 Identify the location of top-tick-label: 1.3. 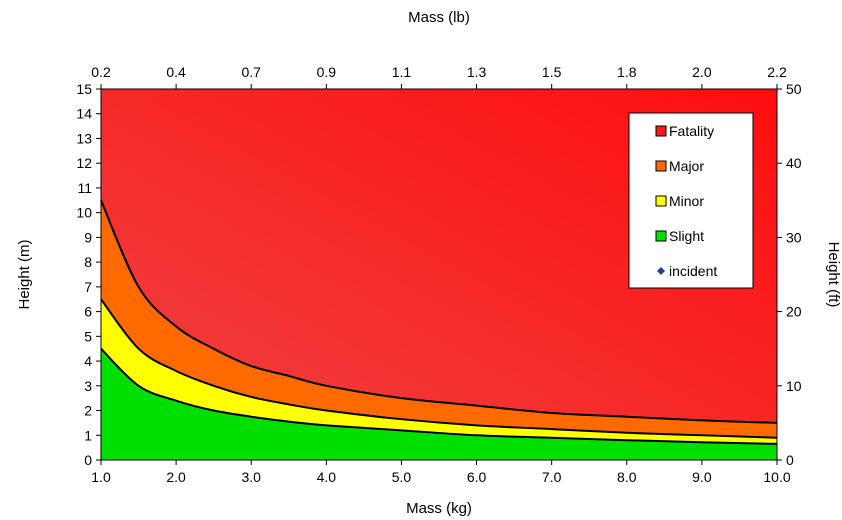
(477, 72).